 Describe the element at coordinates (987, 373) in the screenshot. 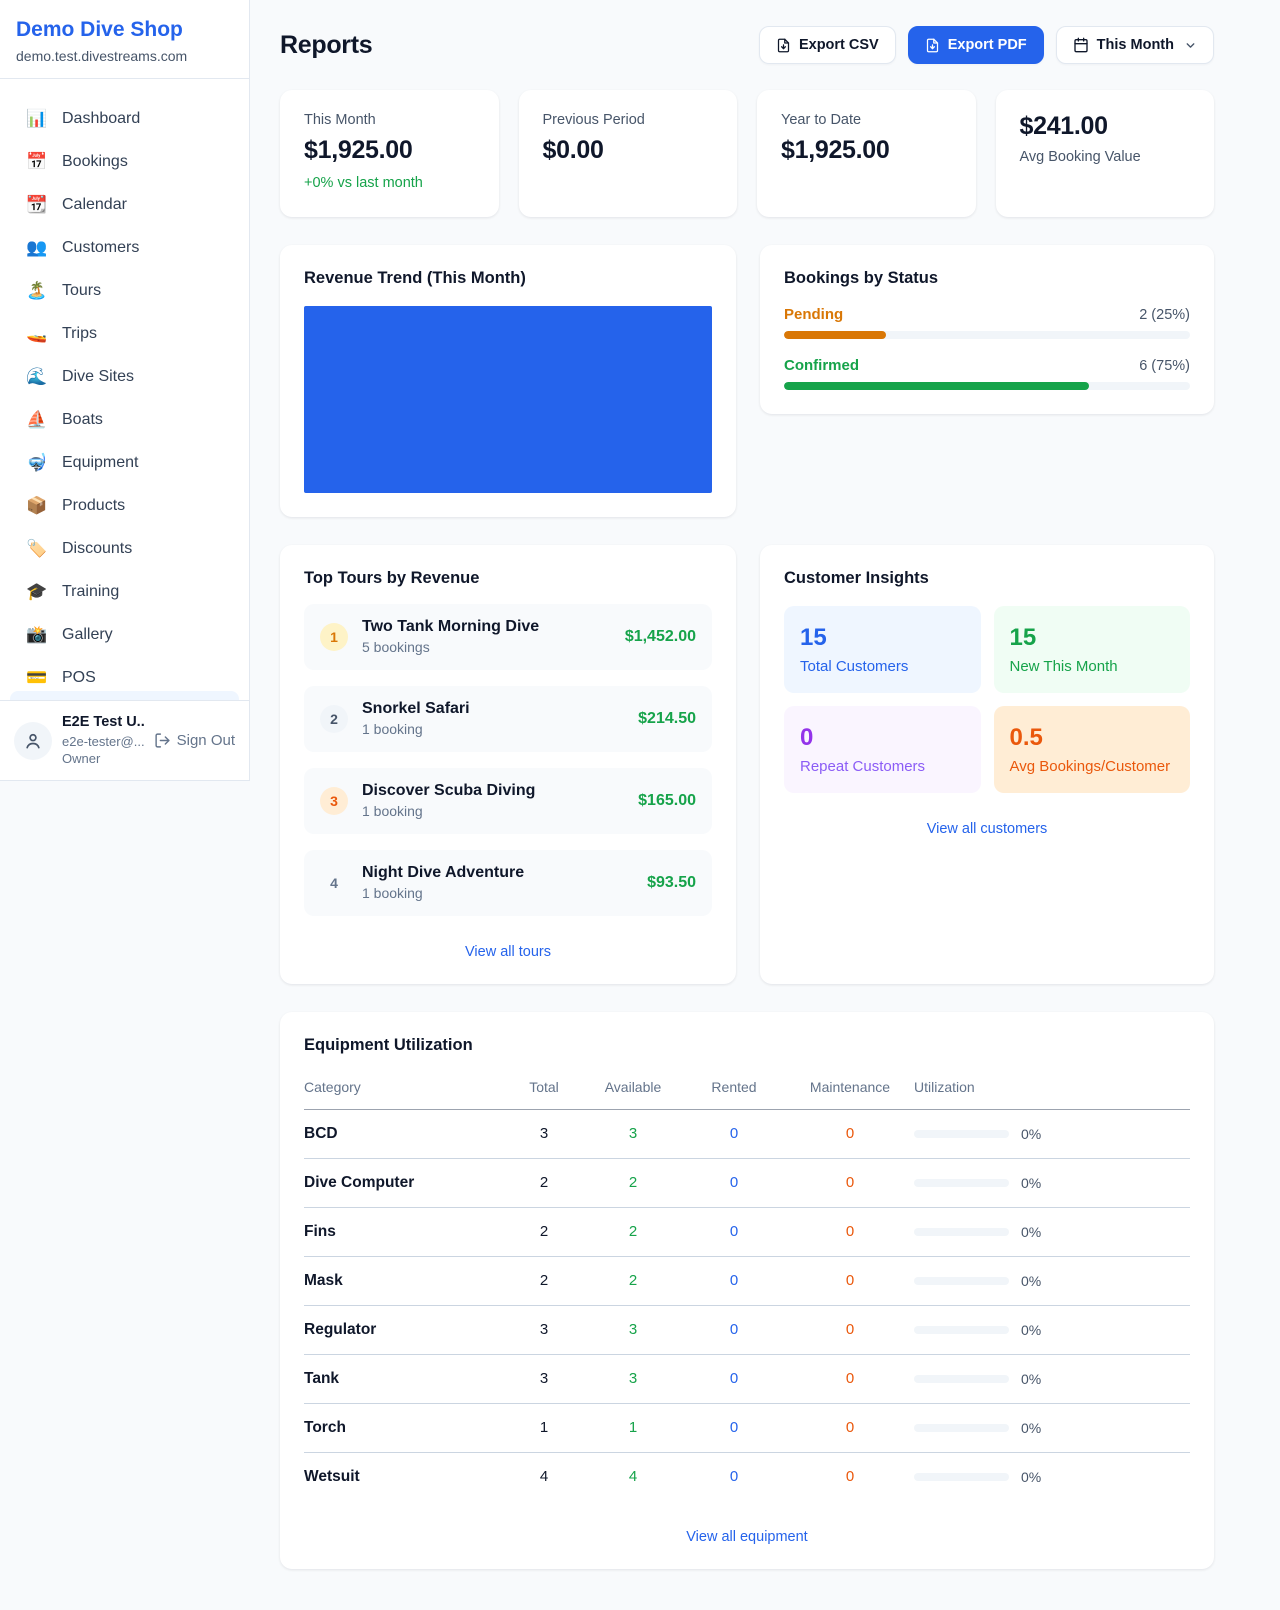

I see `status-row-confirmed: Confirmed 6 (75%)` at that location.